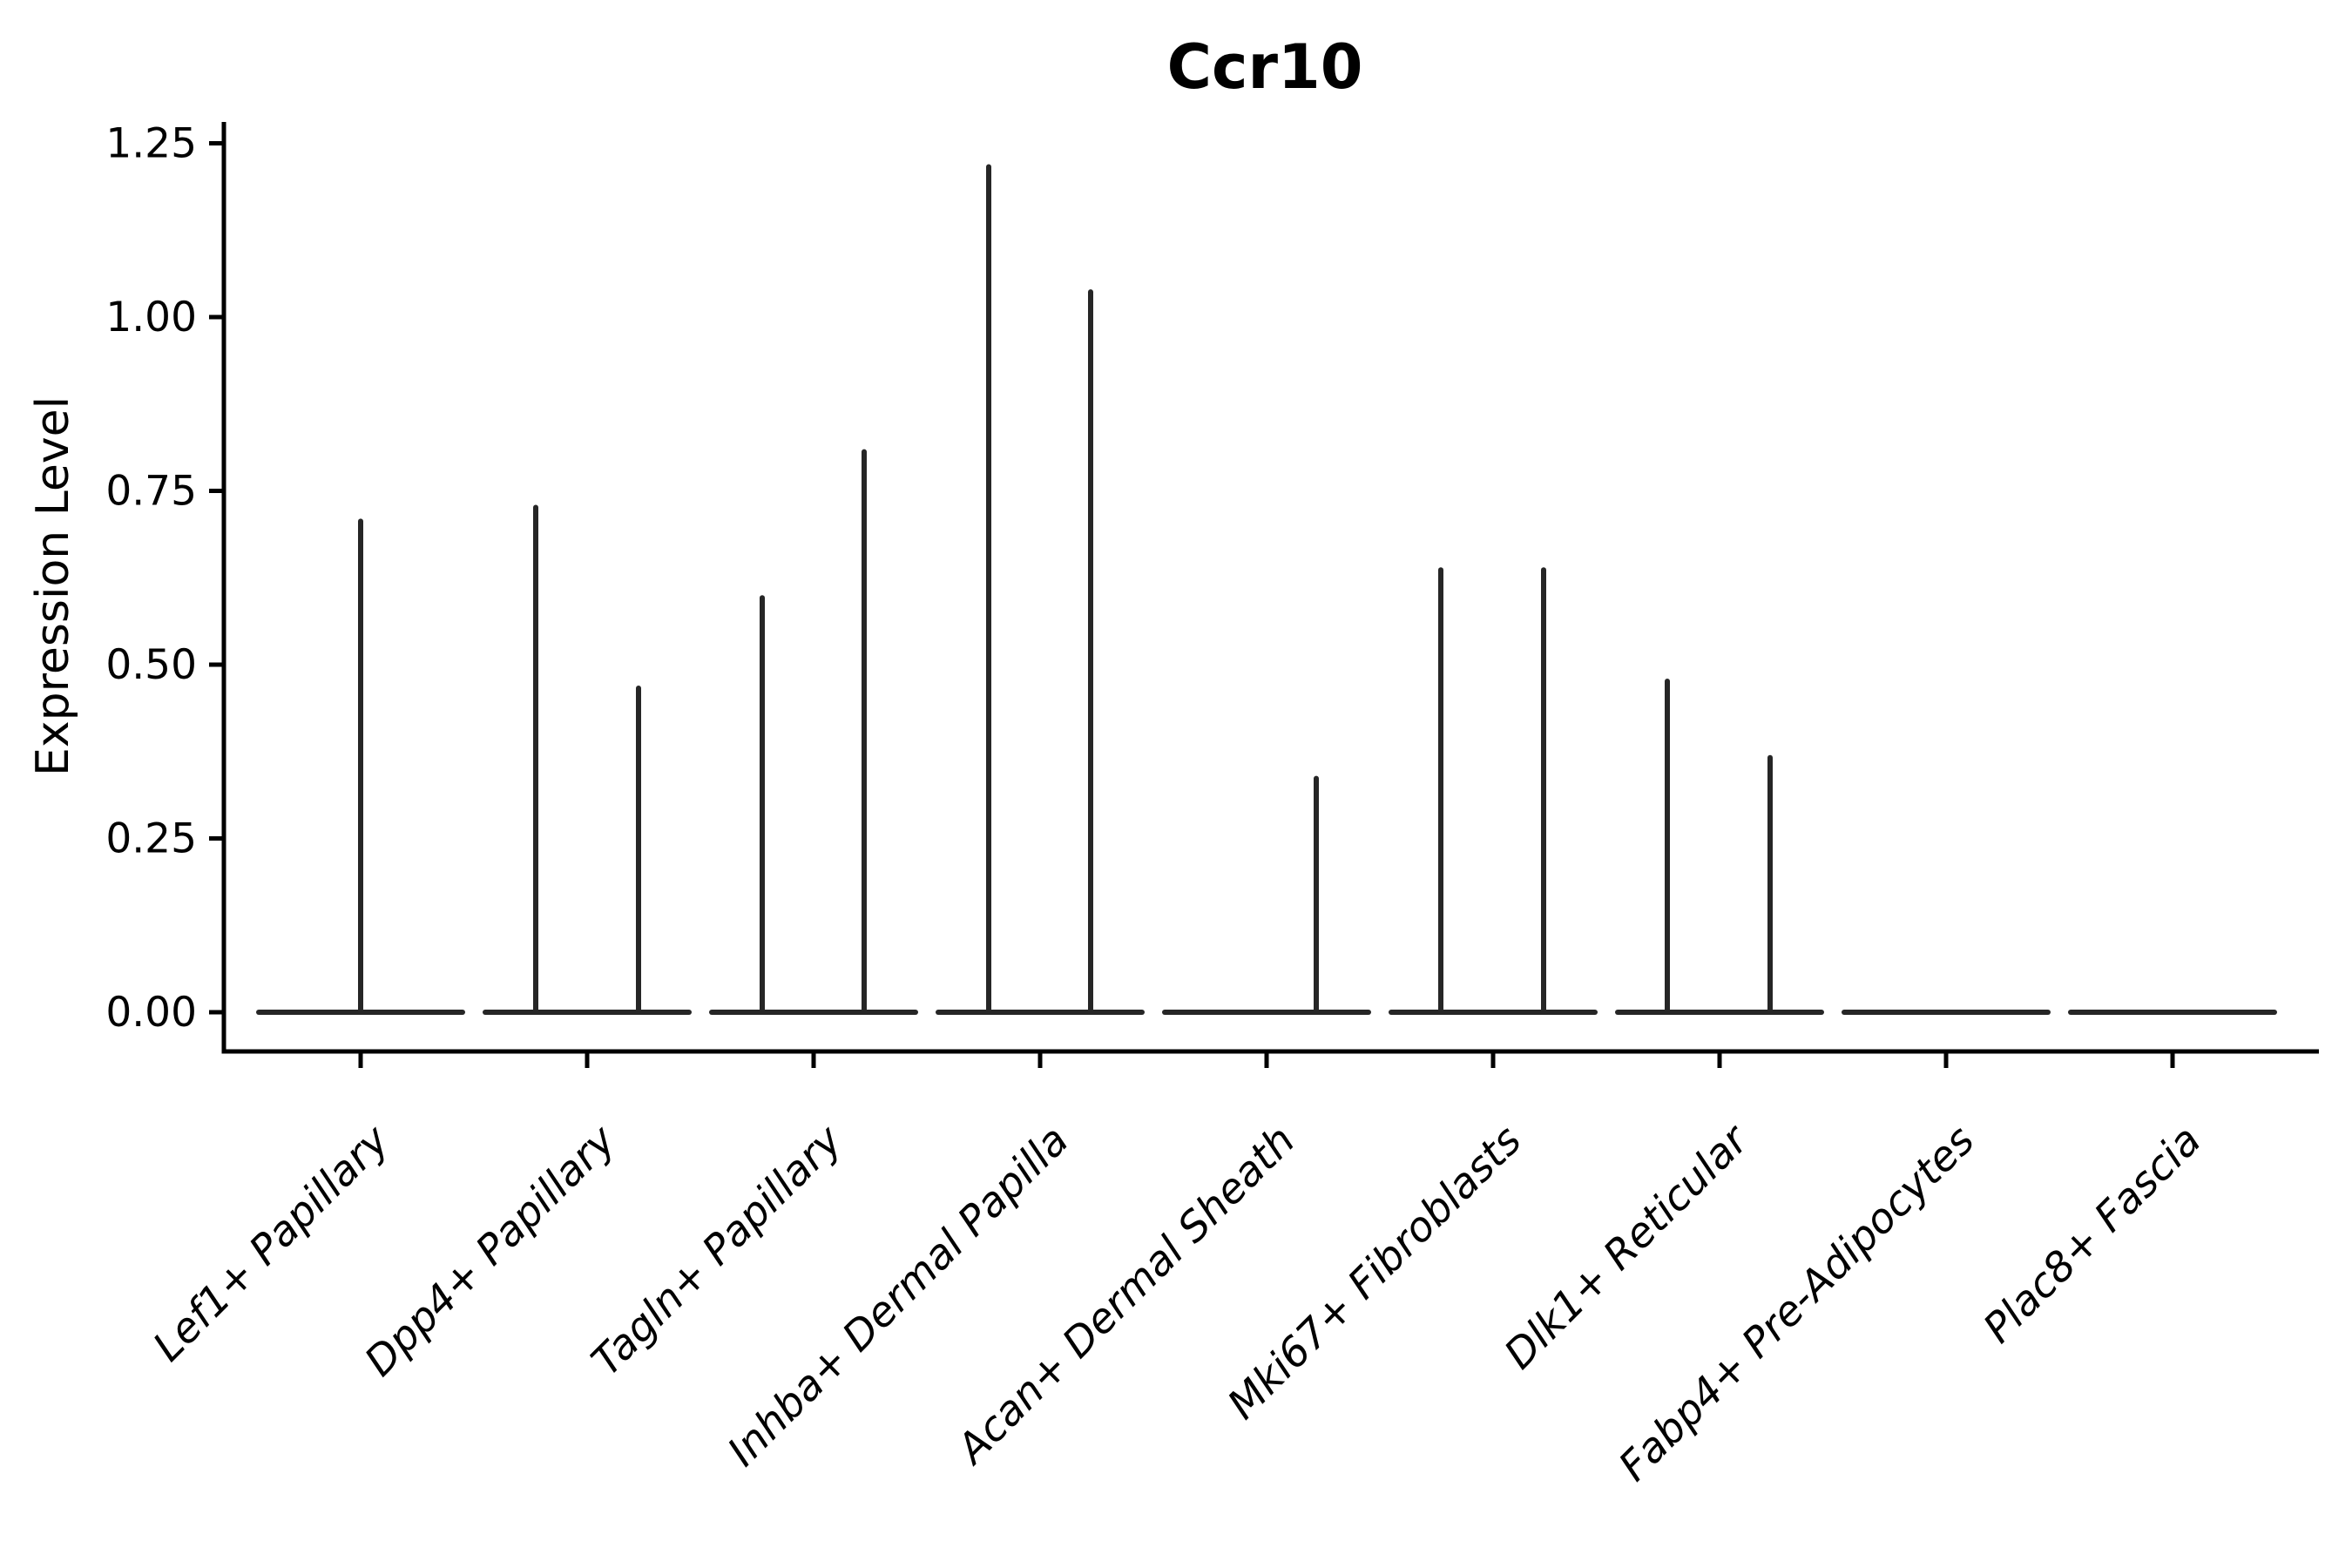 This screenshot has width=2352, height=1568. I want to click on y-tick-label: 0.75, so click(151, 492).